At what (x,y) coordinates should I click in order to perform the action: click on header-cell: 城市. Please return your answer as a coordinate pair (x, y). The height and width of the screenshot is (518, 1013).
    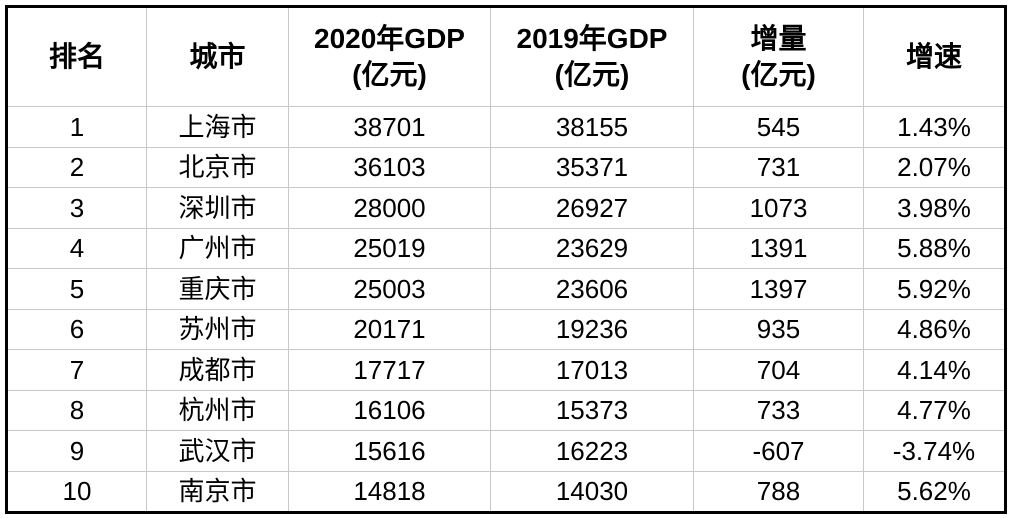
    Looking at the image, I should click on (217, 56).